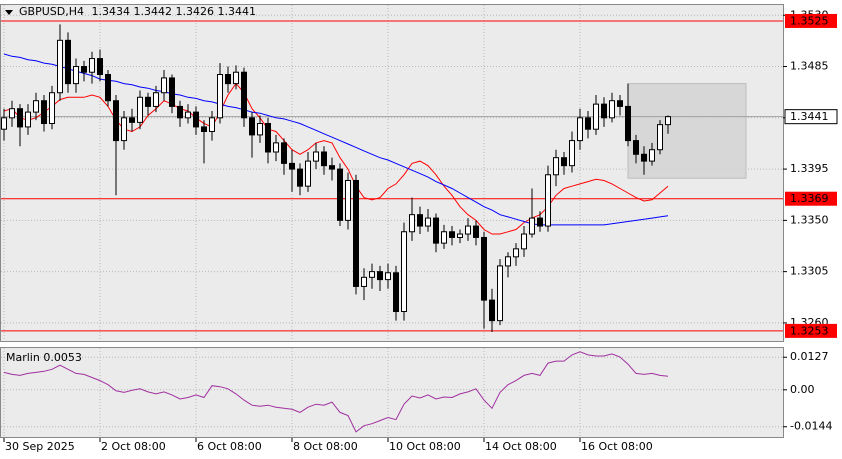 This screenshot has height=459, width=842. I want to click on oscillator-title: Marlin 0.0053, so click(44, 357).